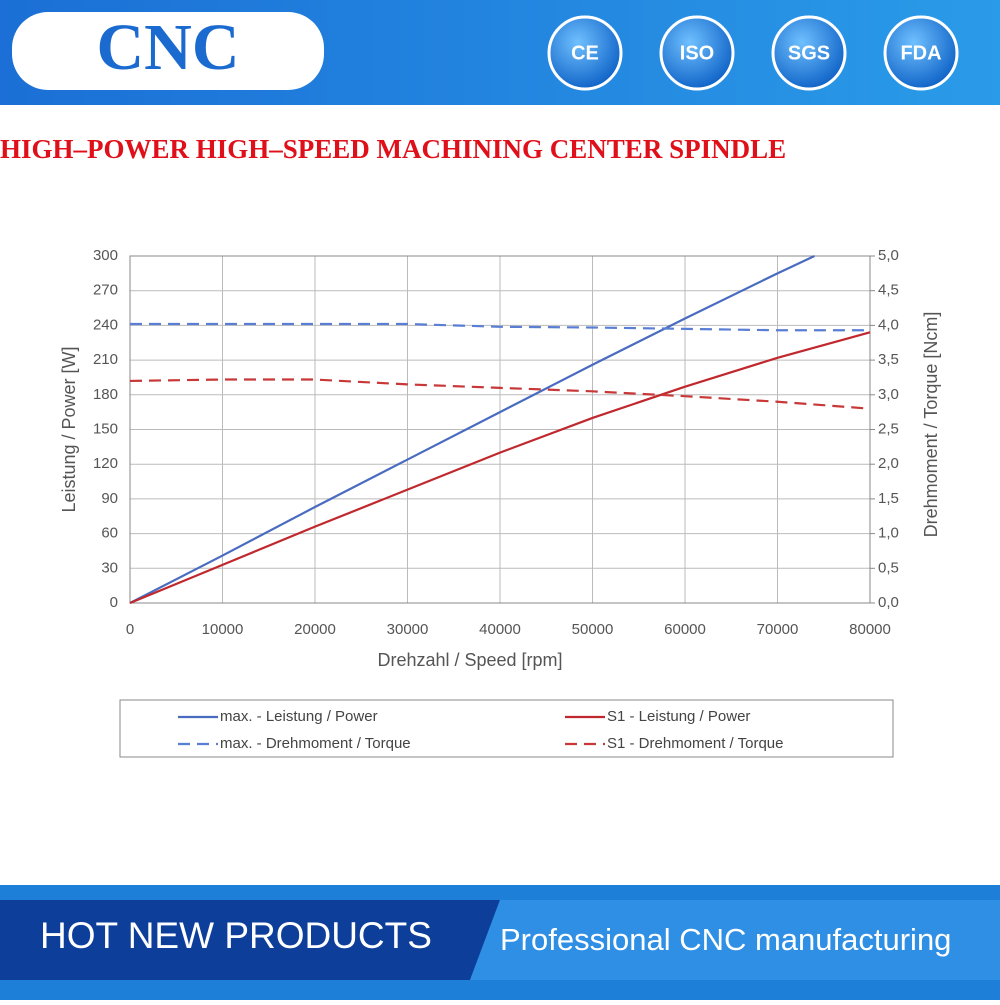 The image size is (1000, 1005). I want to click on y-tick-label: 60, so click(109, 533).